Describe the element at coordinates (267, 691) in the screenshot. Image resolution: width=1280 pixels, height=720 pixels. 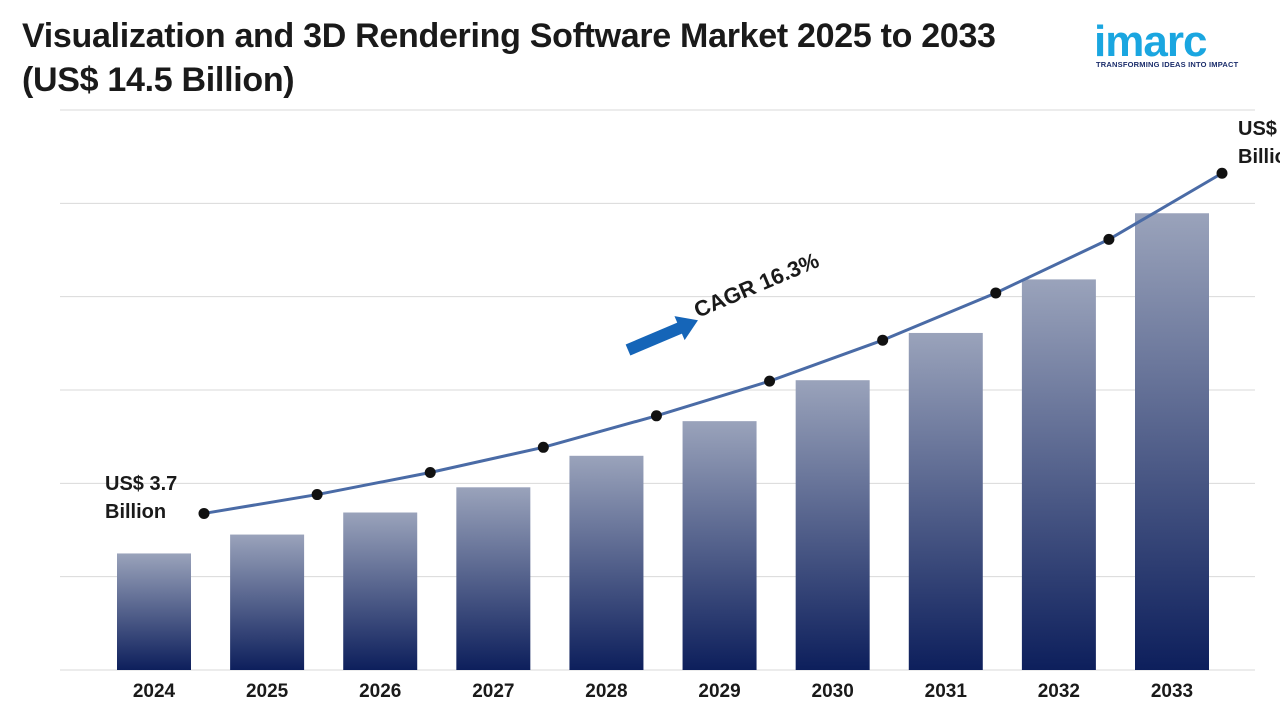
I see `x-tick-label: 2025` at that location.